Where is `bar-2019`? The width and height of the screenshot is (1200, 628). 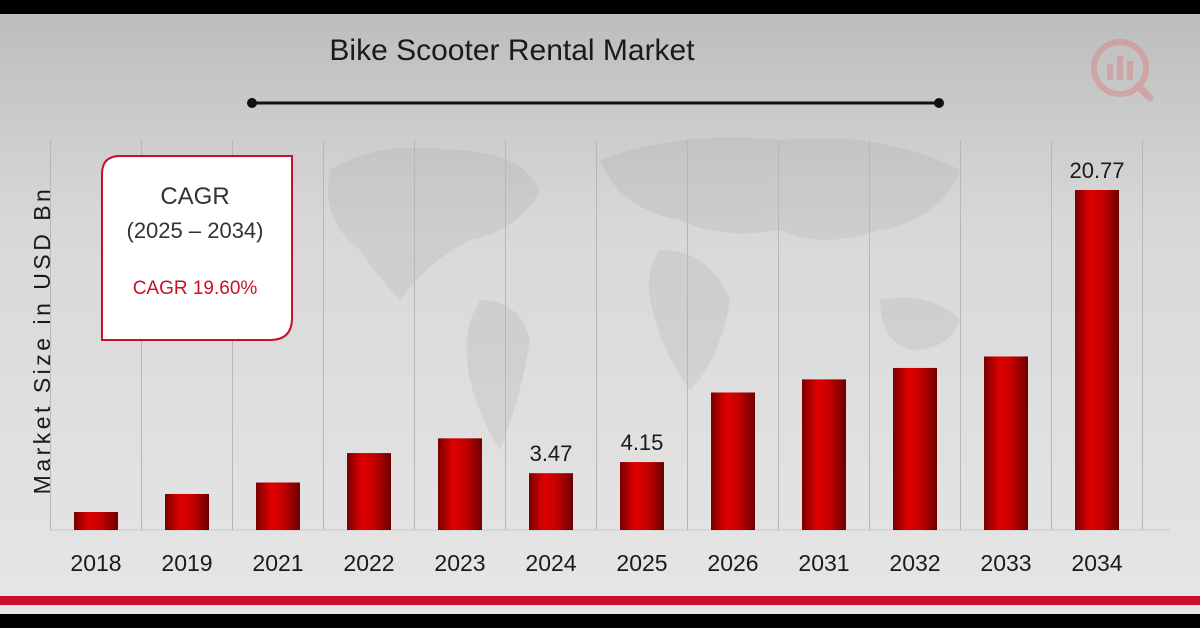 bar-2019 is located at coordinates (187, 511).